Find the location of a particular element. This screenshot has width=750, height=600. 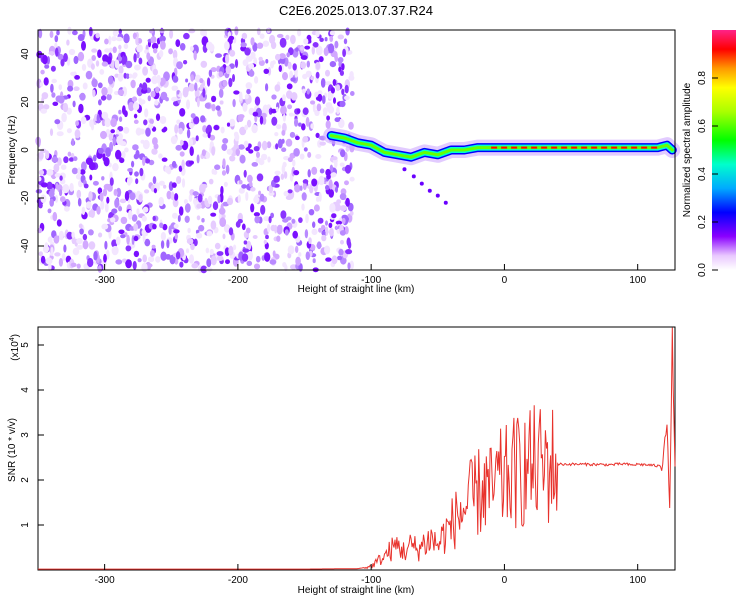

colorbar-tick-label: 0.4 is located at coordinates (702, 174).